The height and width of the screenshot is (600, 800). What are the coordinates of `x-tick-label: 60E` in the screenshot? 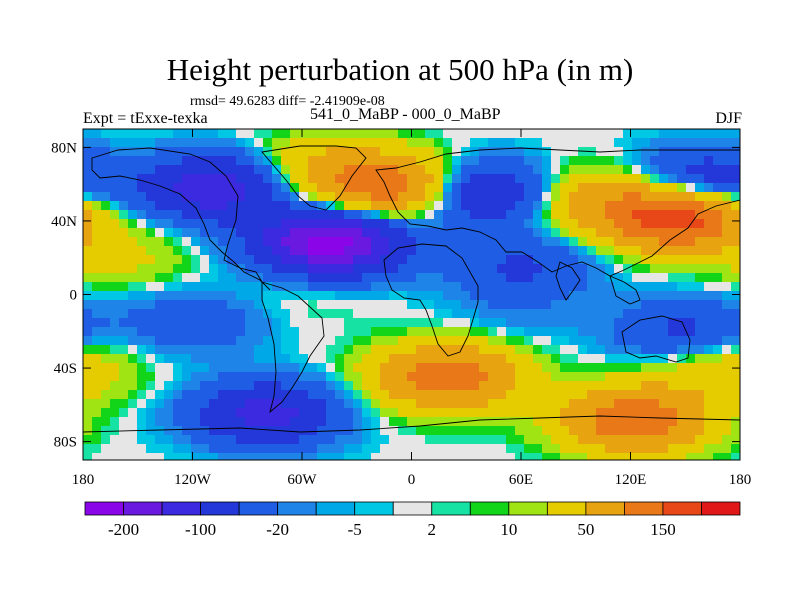 It's located at (521, 480).